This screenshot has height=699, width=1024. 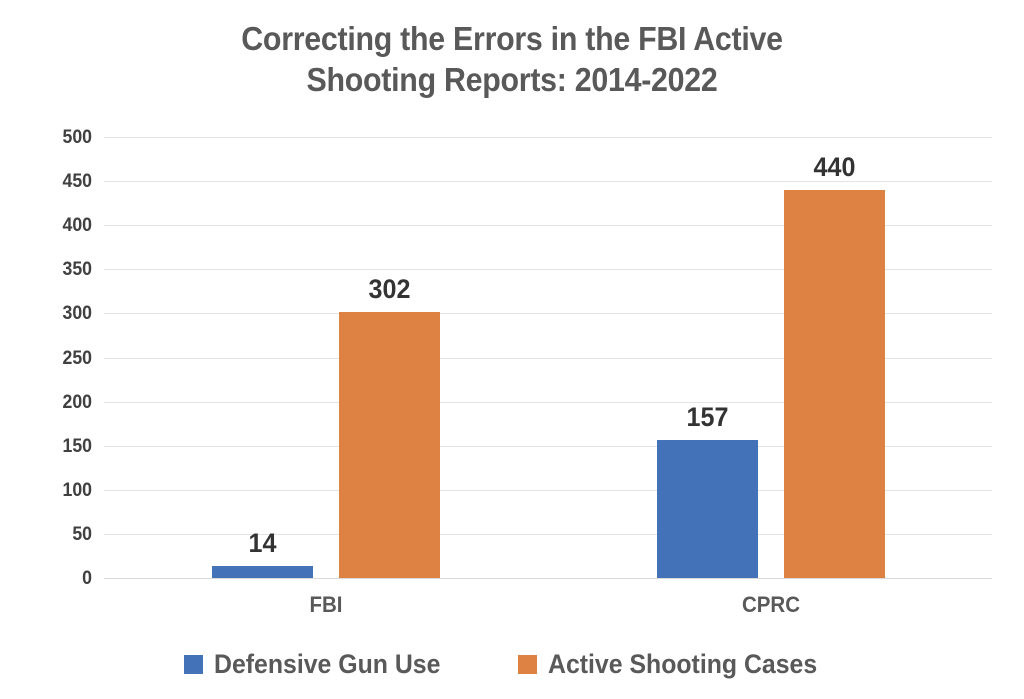 I want to click on chart-title-line-2: Shooting Reports: 2014-2022, so click(x=512, y=79).